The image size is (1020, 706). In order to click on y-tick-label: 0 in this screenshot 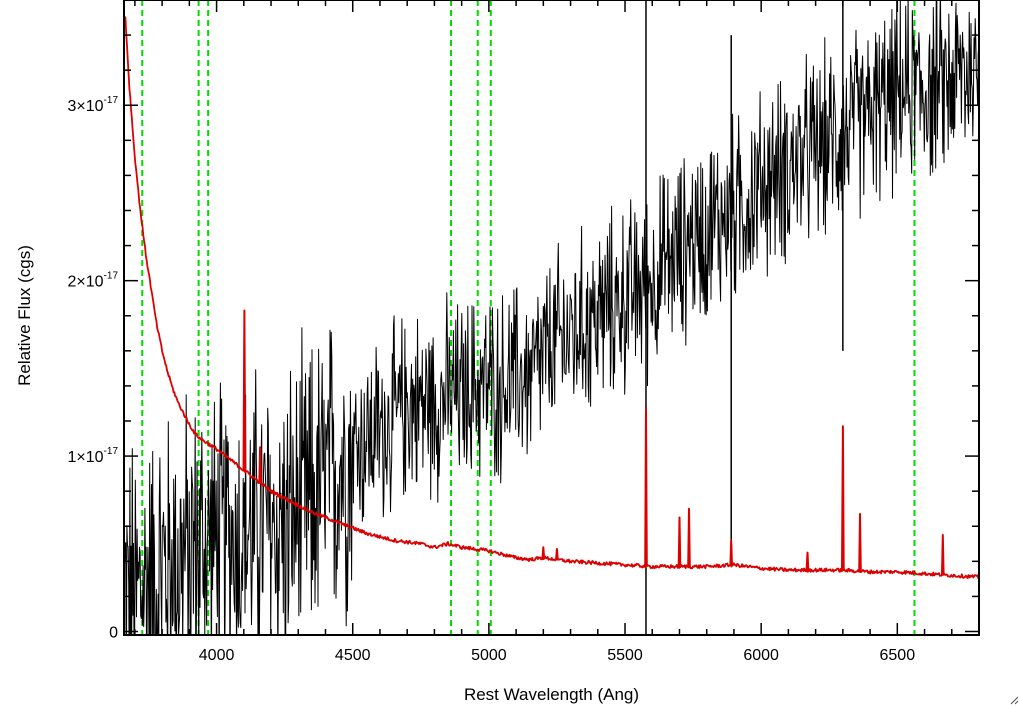, I will do `click(113, 632)`.